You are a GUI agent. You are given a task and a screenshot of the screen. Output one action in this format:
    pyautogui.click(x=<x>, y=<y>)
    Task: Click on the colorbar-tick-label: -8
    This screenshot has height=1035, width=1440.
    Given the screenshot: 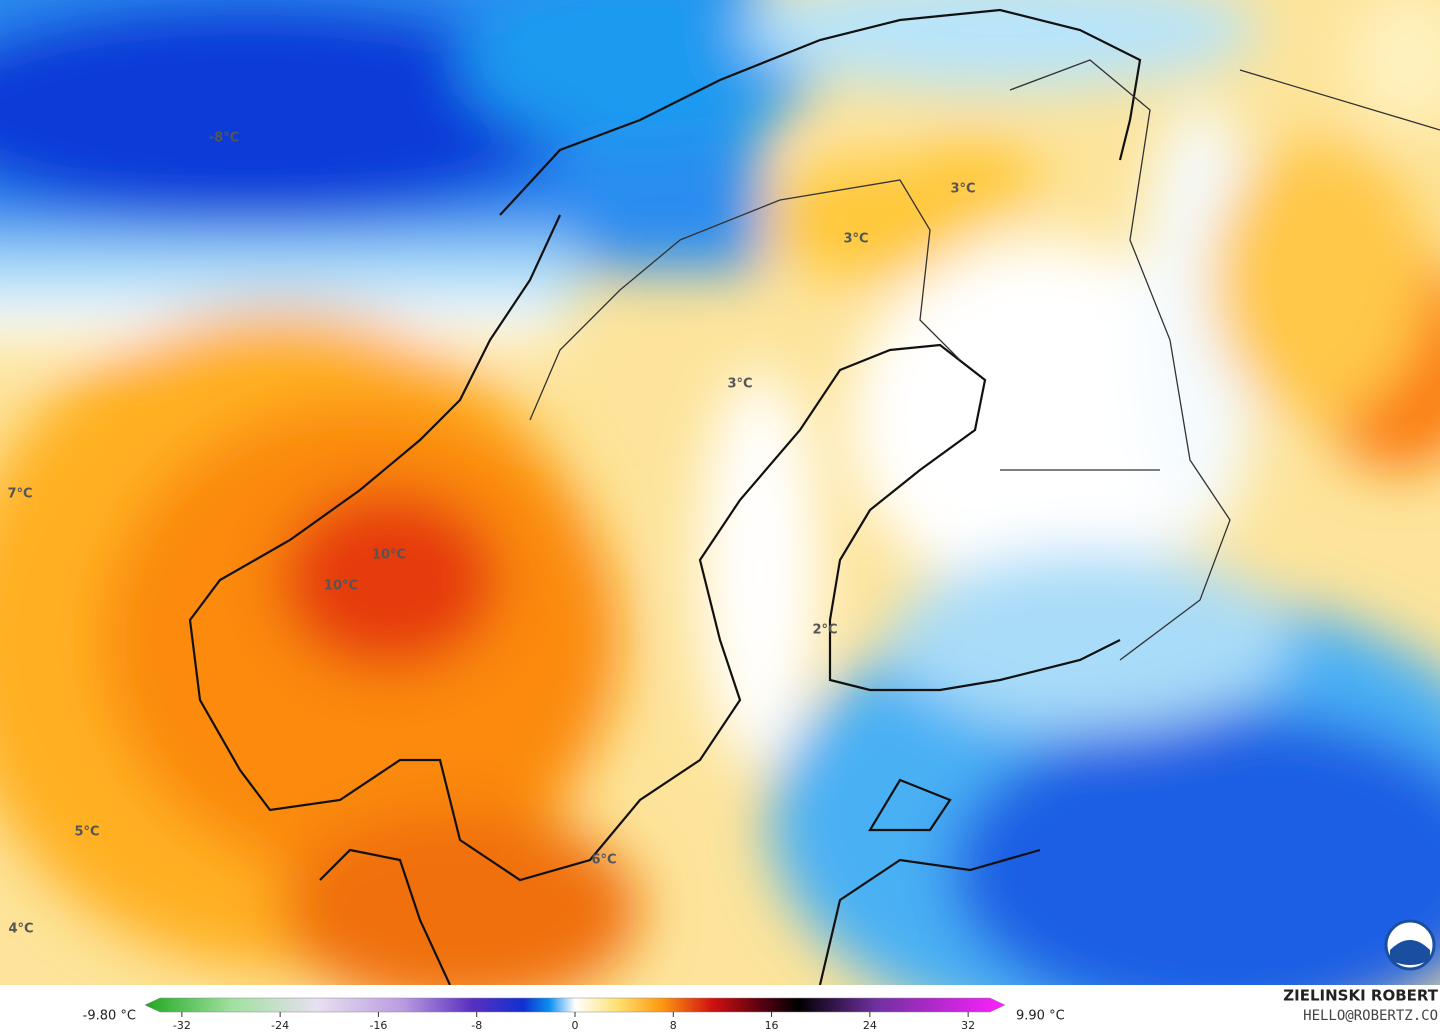 What is the action you would take?
    pyautogui.click(x=476, y=1025)
    